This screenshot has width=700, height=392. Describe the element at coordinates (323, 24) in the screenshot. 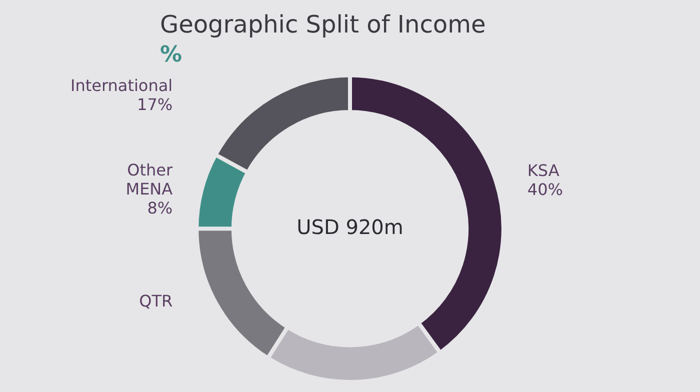

I see `chart-title: Geographic Split of Income` at that location.